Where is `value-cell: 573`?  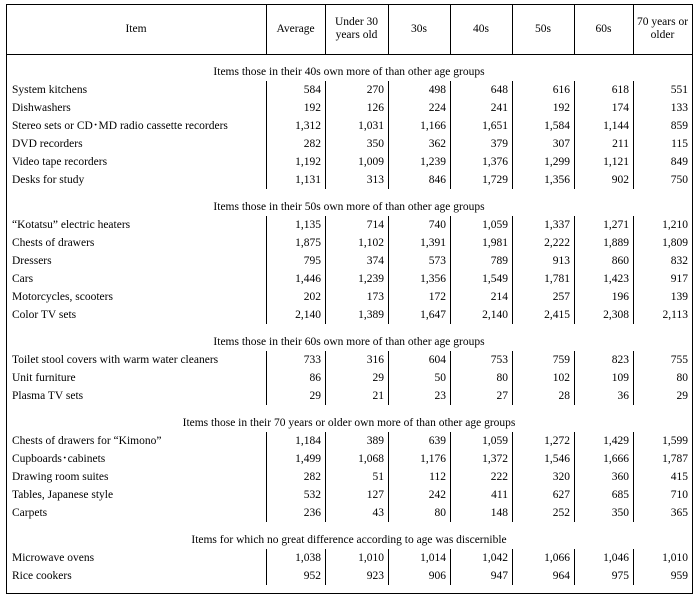
value-cell: 573 is located at coordinates (437, 260).